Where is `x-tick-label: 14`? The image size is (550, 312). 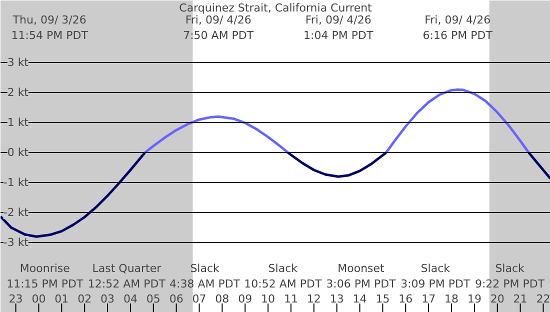
x-tick-label: 14 is located at coordinates (359, 299).